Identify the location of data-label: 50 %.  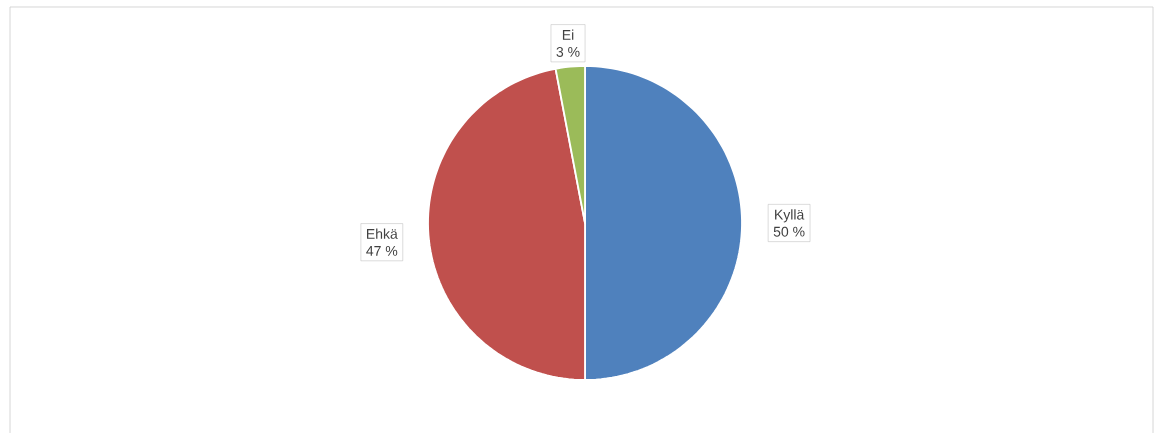
(789, 231).